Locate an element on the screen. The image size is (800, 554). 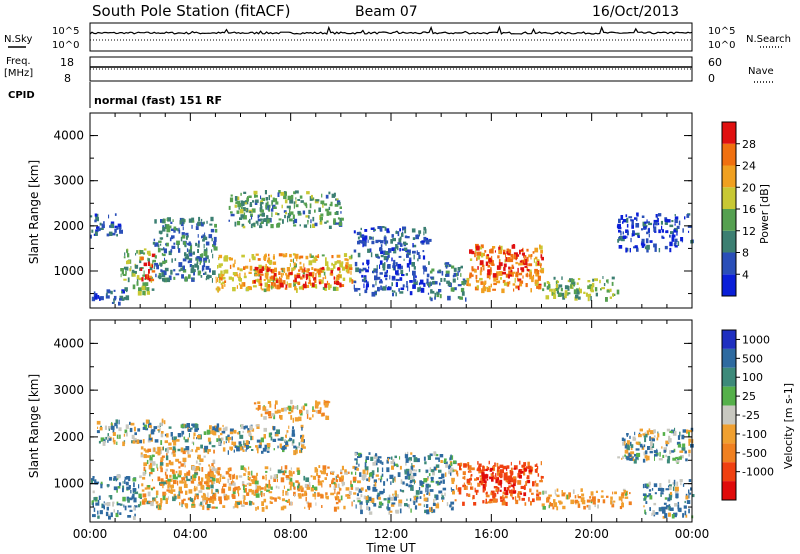
colorbar-segment is located at coordinates (729, 133).